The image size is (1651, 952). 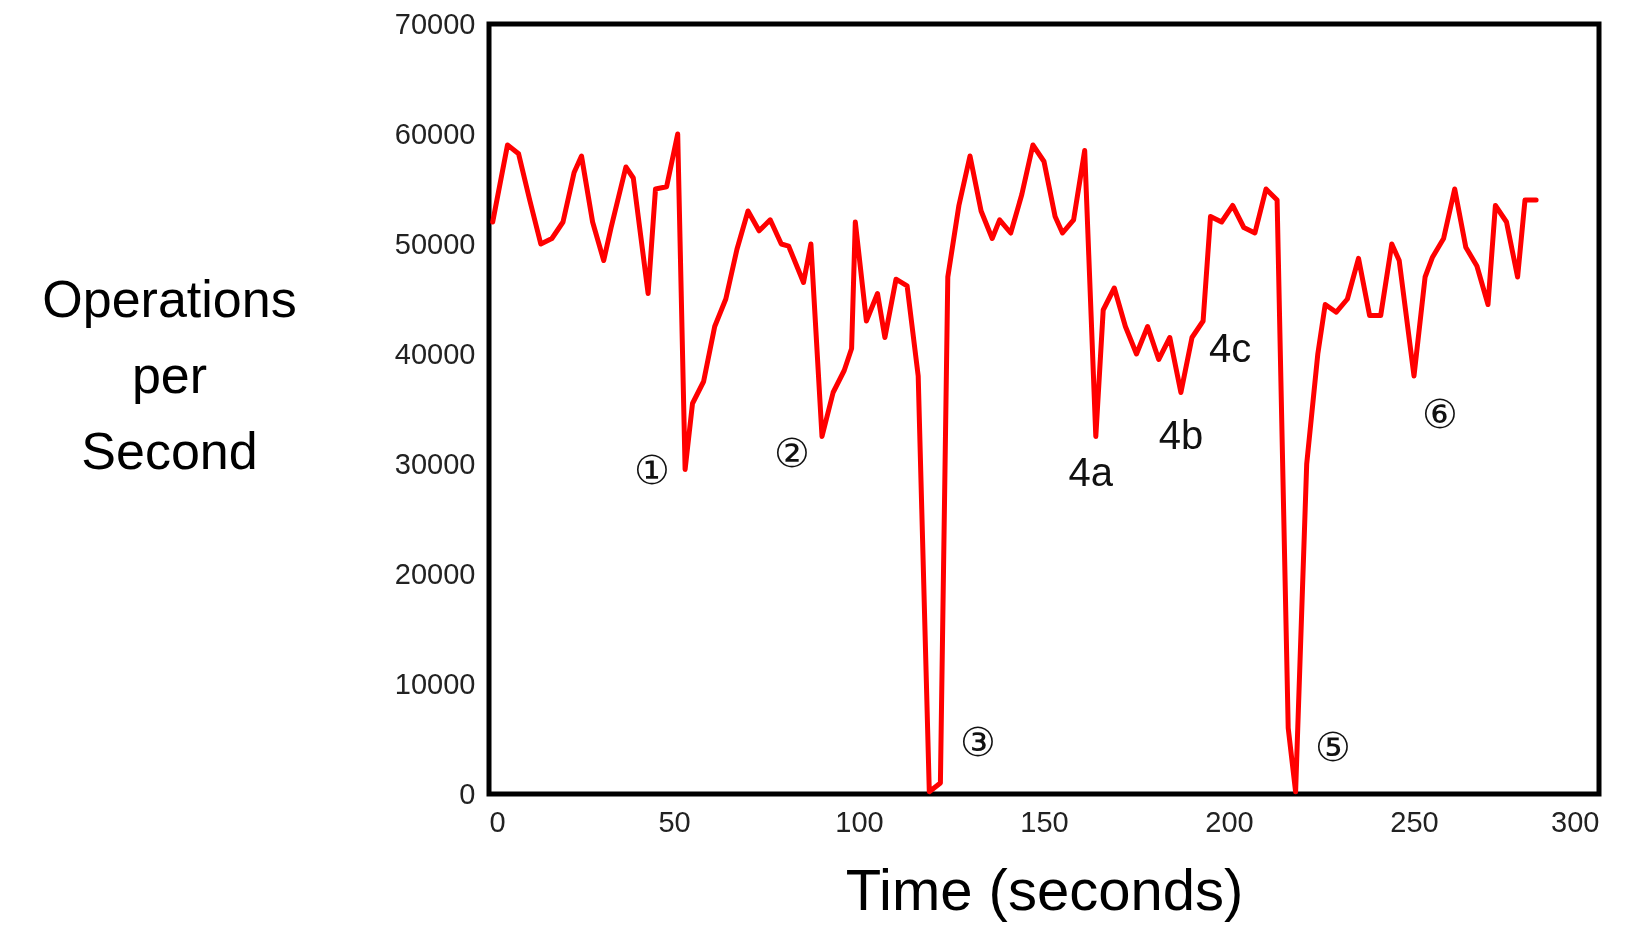 What do you see at coordinates (435, 243) in the screenshot?
I see `y-tick-label: 50000` at bounding box center [435, 243].